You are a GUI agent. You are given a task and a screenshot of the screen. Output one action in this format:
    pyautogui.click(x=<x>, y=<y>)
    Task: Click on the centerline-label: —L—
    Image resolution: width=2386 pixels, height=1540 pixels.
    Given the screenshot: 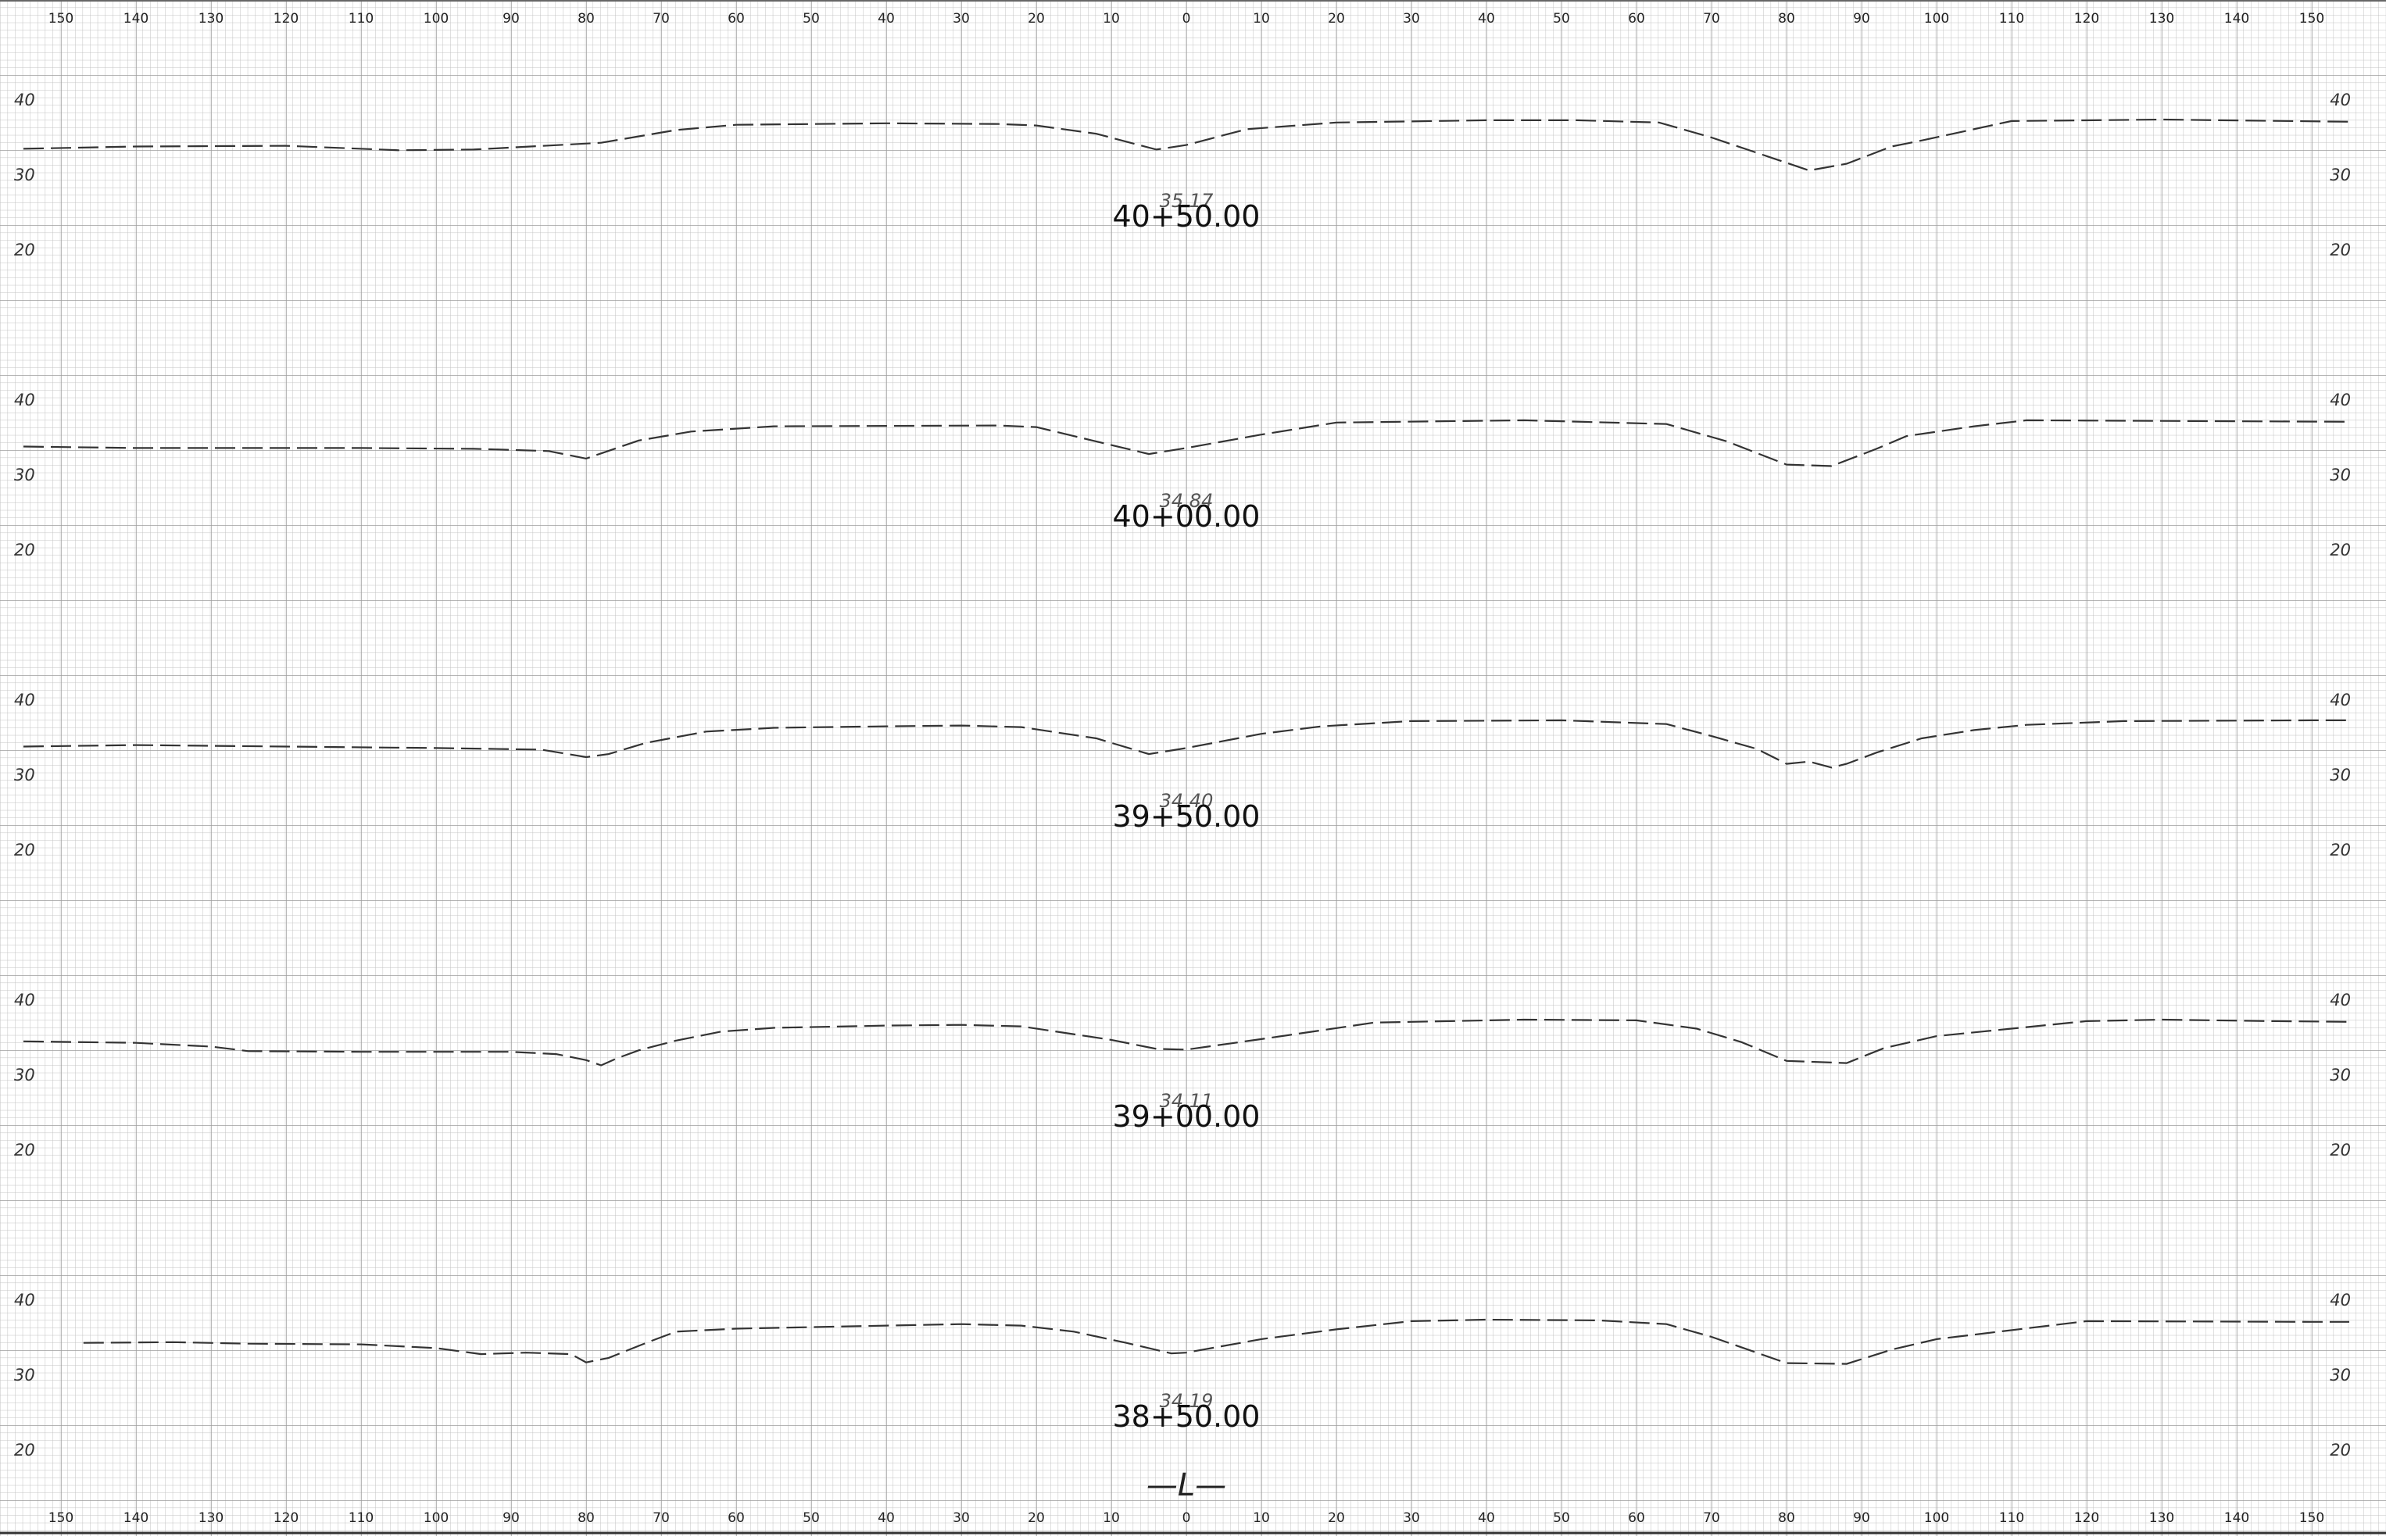 What is the action you would take?
    pyautogui.click(x=1186, y=1485)
    